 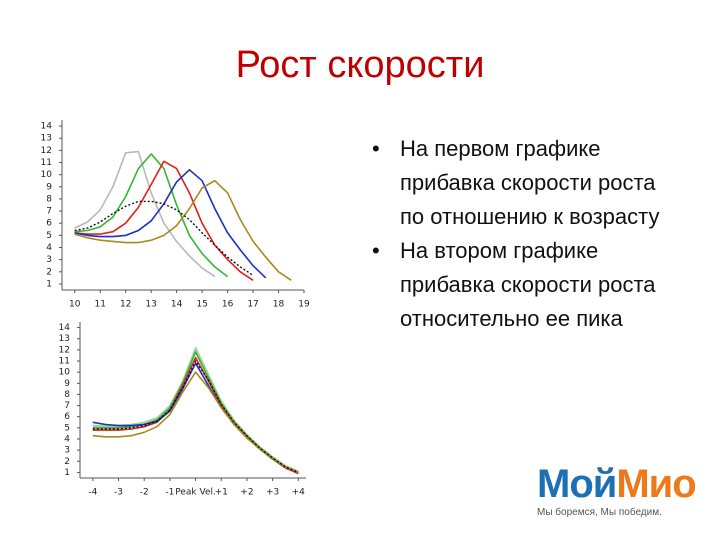 I want to click on logo: МойМио Мы боремся, Мы победим., so click(x=617, y=490).